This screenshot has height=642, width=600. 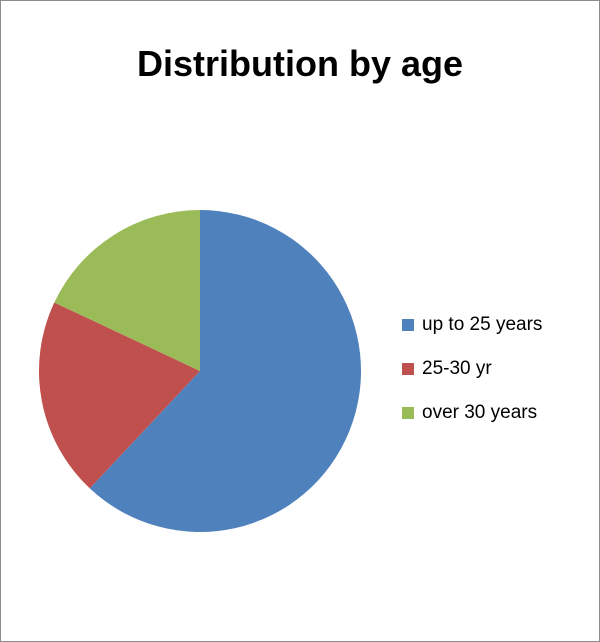 What do you see at coordinates (300, 63) in the screenshot?
I see `chart-title: Distribution by age` at bounding box center [300, 63].